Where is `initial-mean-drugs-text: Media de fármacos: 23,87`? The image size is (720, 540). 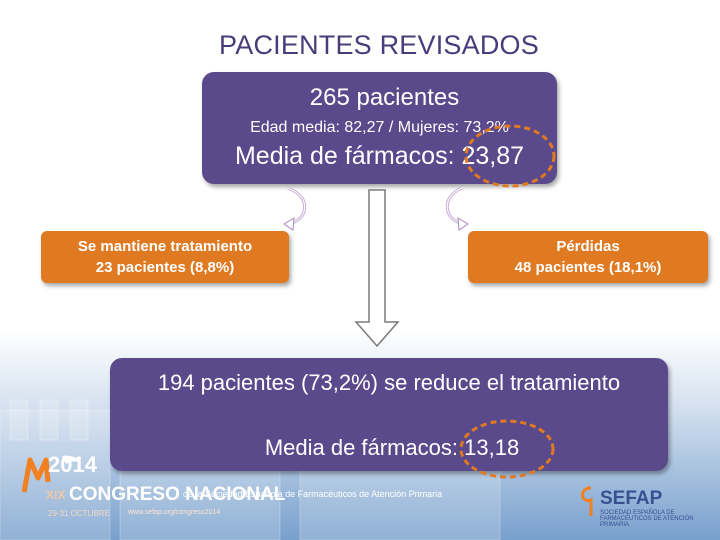
initial-mean-drugs-text: Media de fármacos: 23,87 is located at coordinates (379, 156).